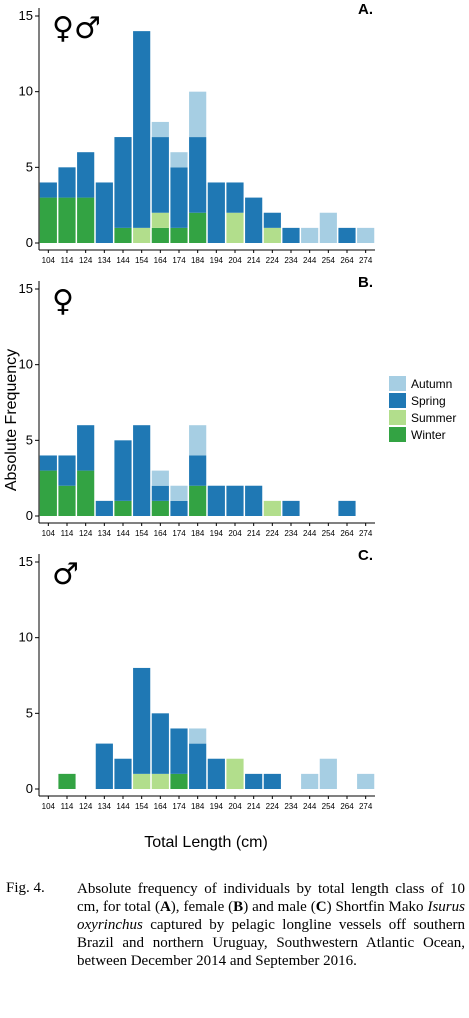 The width and height of the screenshot is (469, 1018). Describe the element at coordinates (347, 806) in the screenshot. I see `x-tick-label: 264` at that location.